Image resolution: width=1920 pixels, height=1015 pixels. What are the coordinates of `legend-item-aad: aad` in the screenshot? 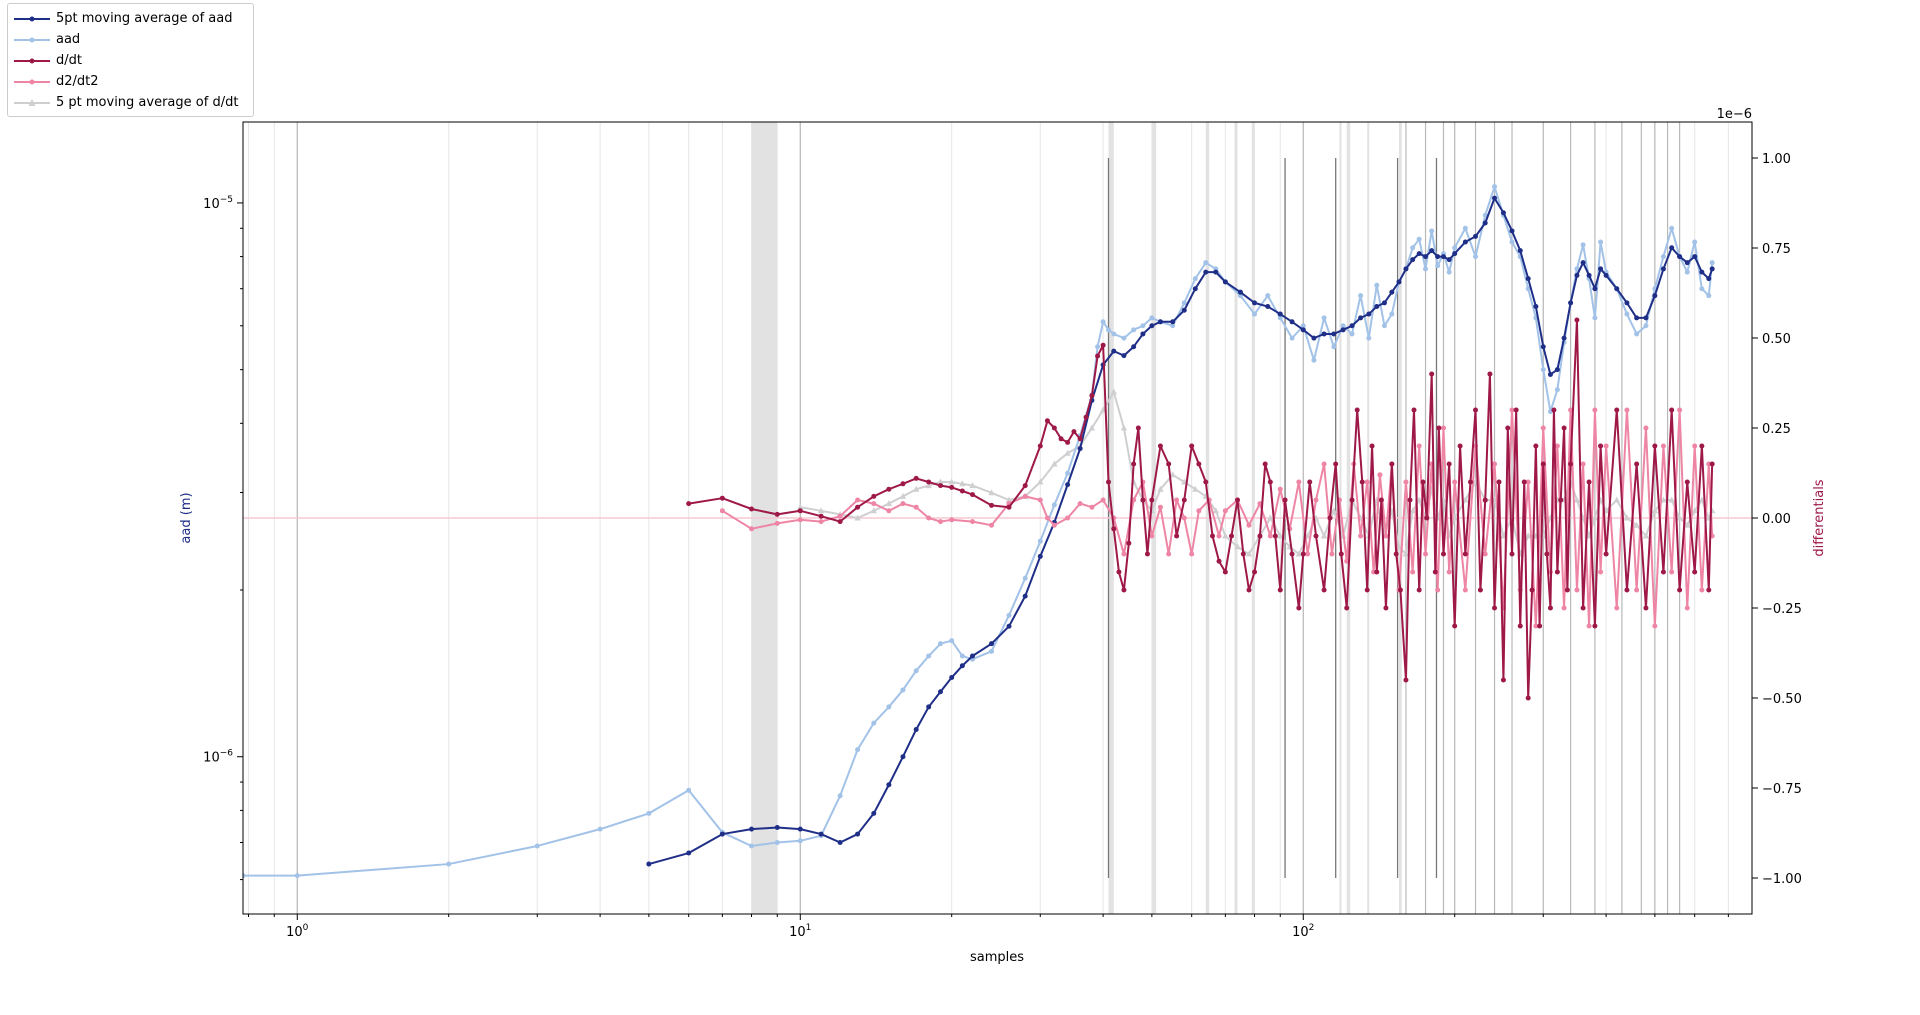 It's located at (132, 40).